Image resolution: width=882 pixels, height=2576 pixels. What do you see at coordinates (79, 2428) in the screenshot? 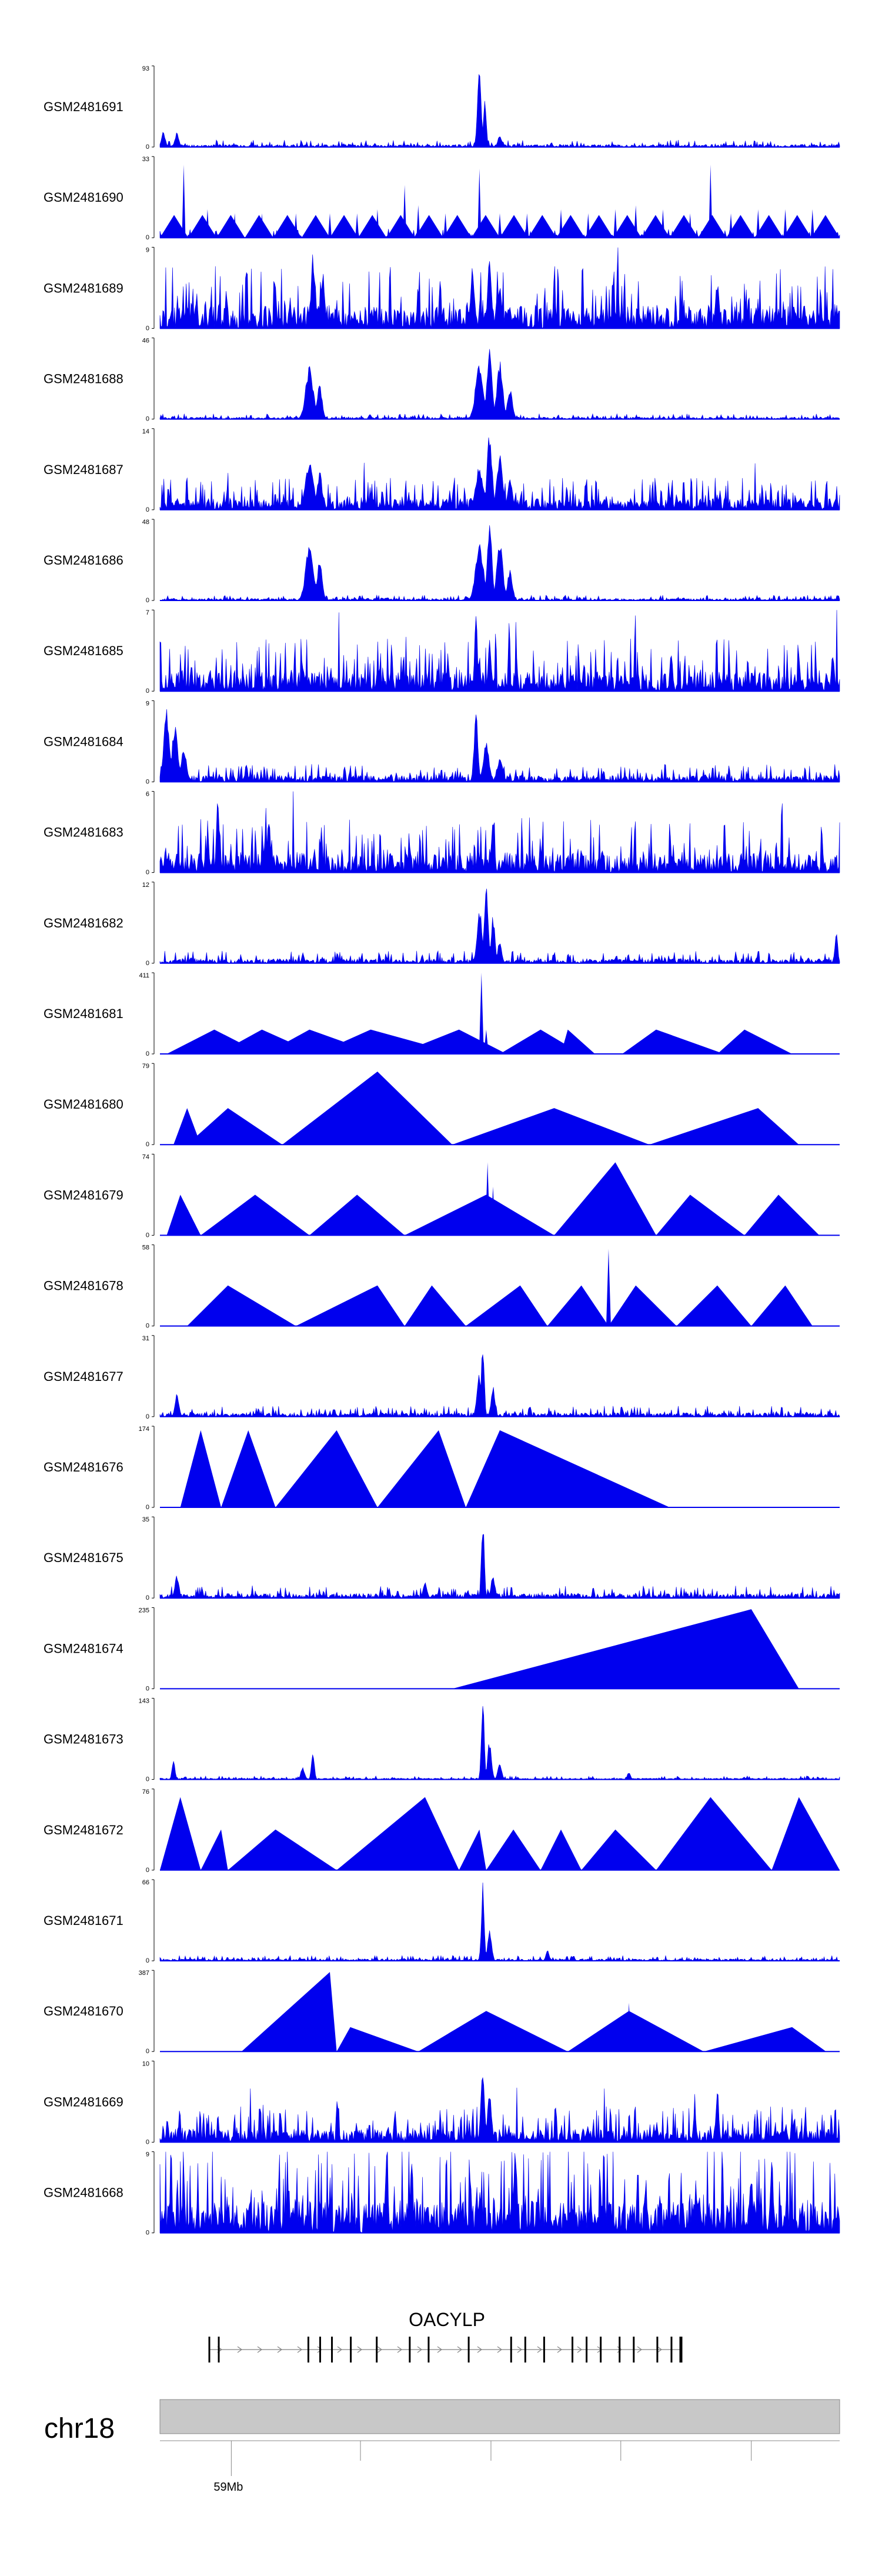
I see `chromosome-label: chr18` at bounding box center [79, 2428].